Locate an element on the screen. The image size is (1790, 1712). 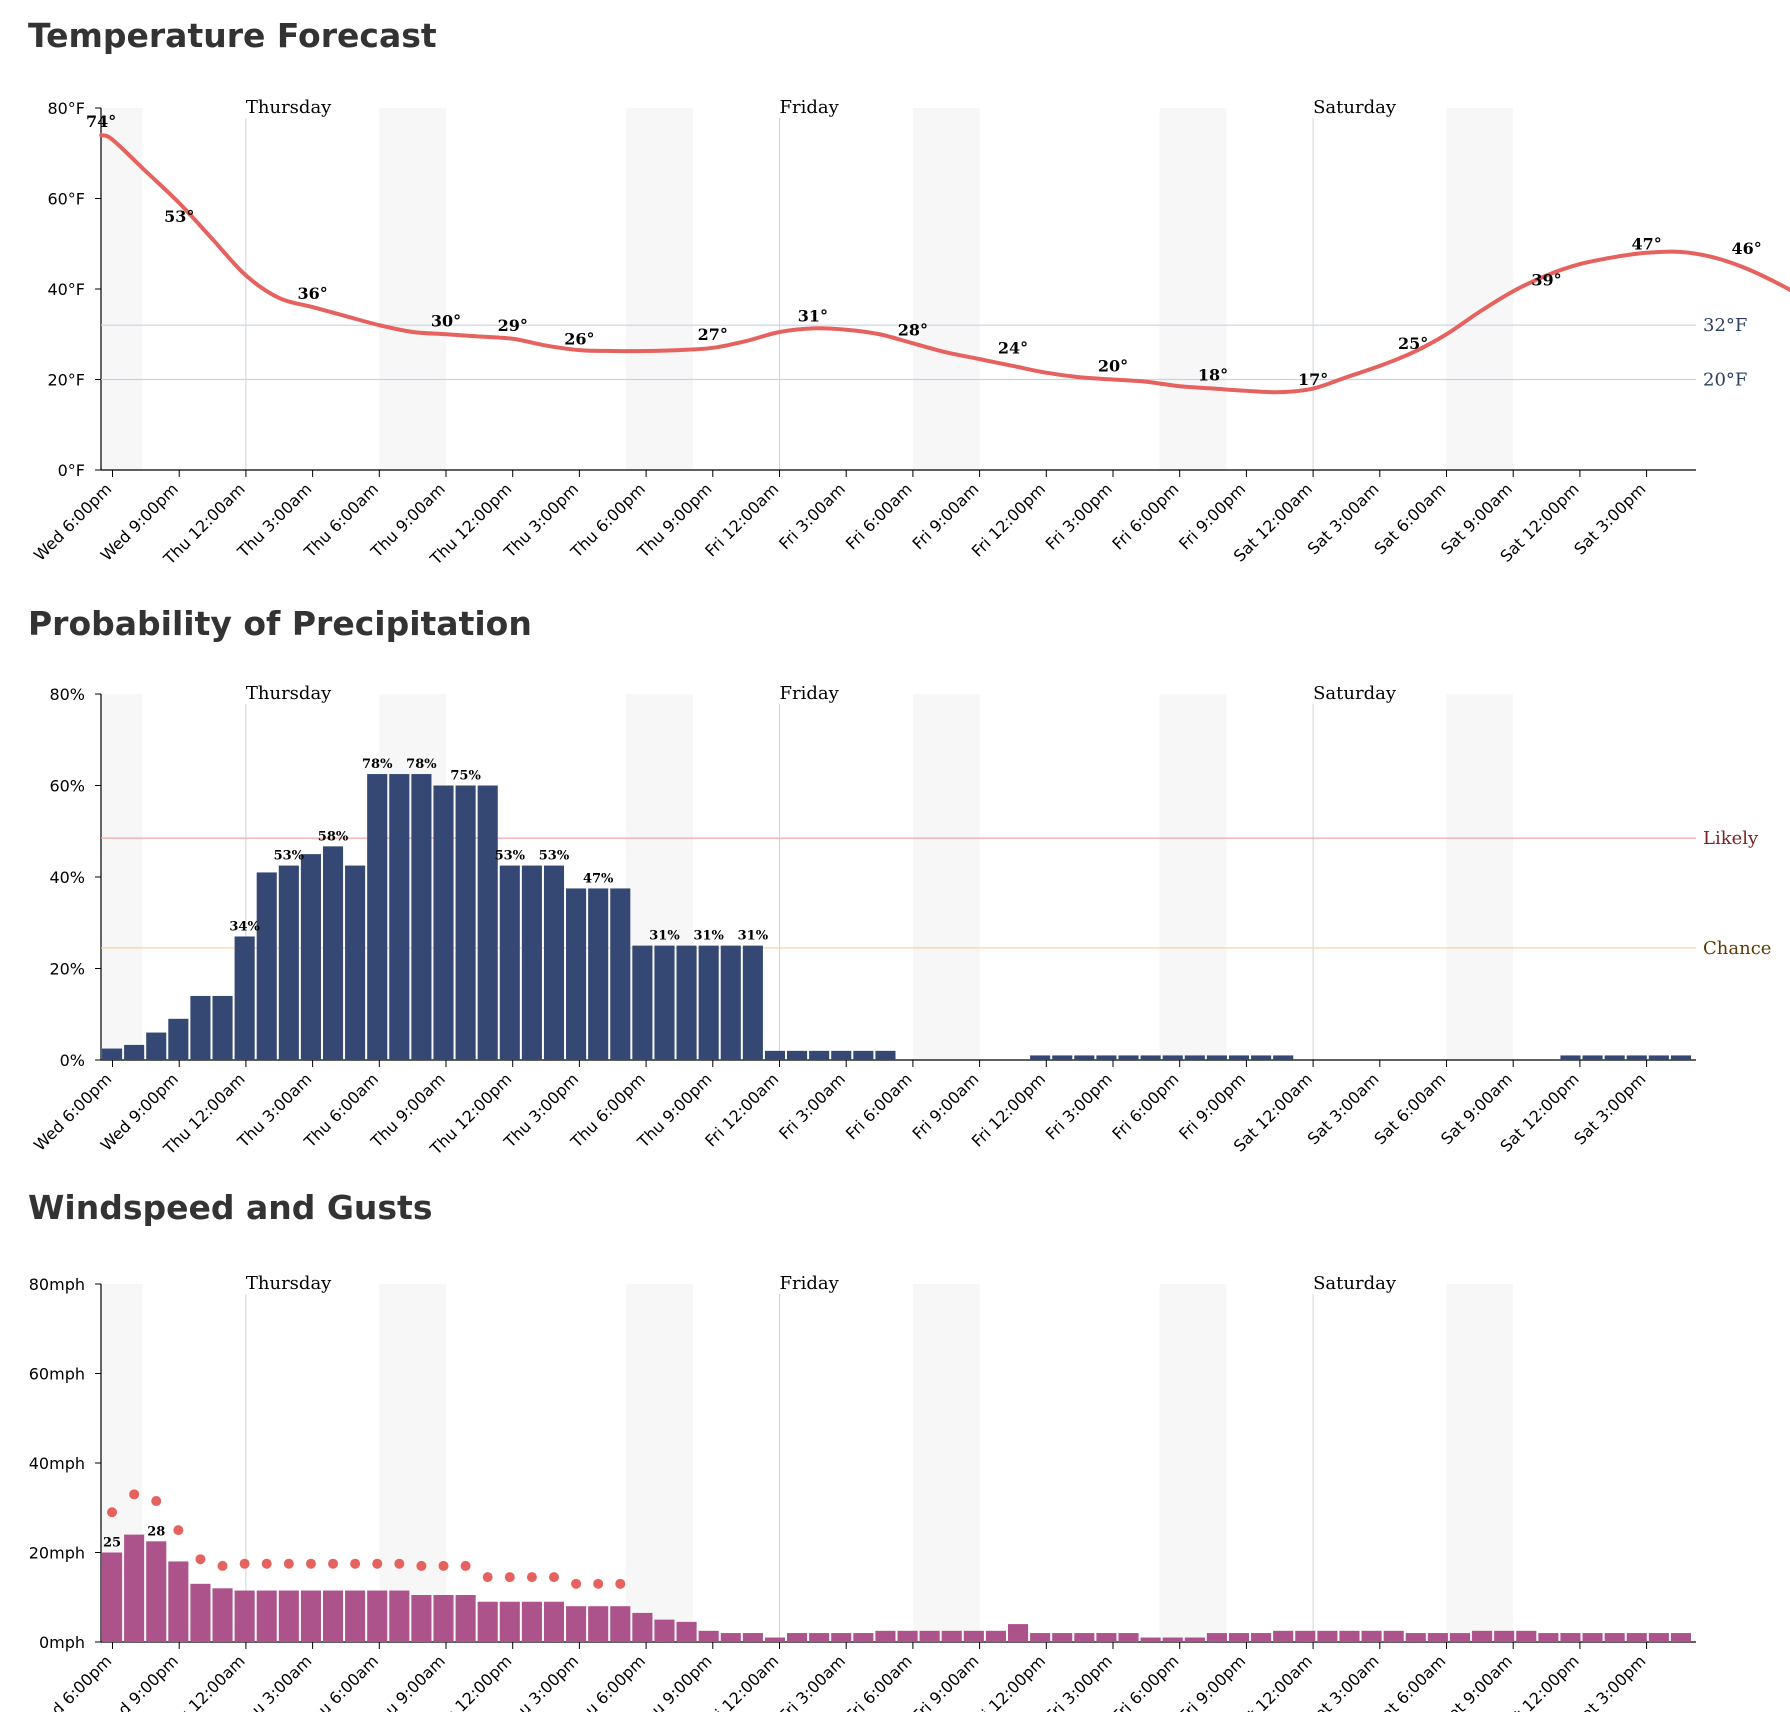
temperature-label: 28° is located at coordinates (913, 329).